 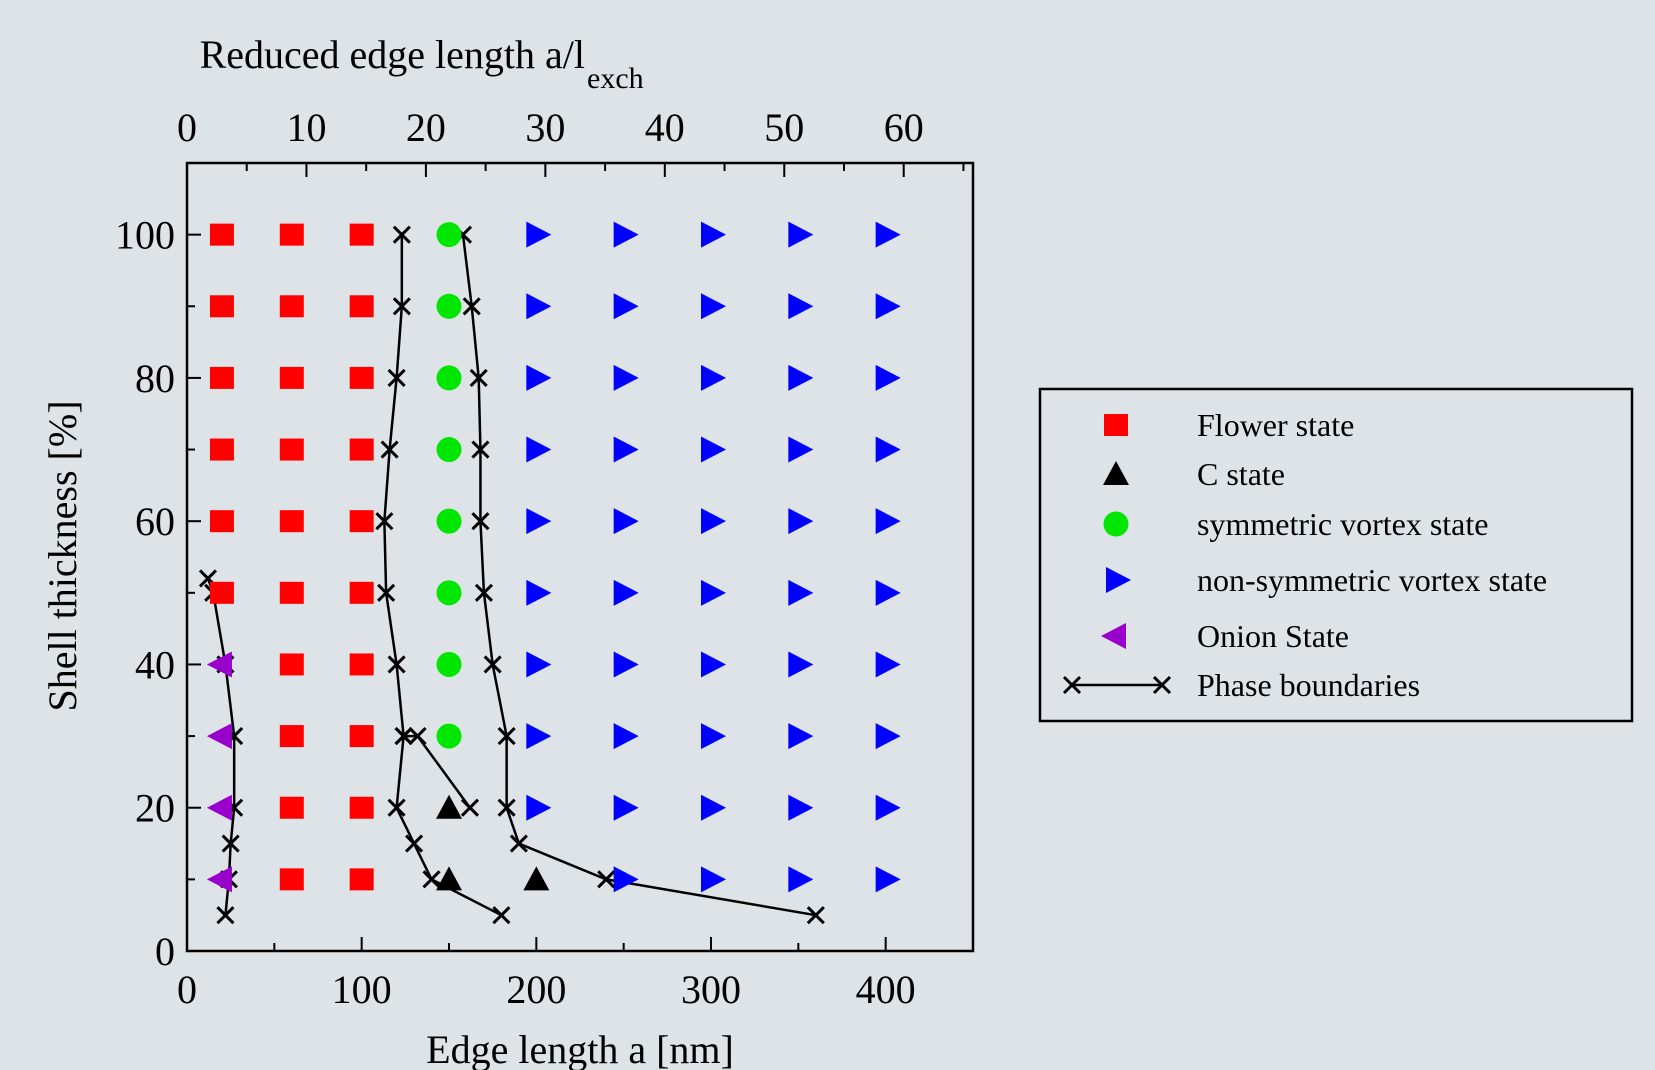 I want to click on x-tick-label: 100, so click(x=362, y=989).